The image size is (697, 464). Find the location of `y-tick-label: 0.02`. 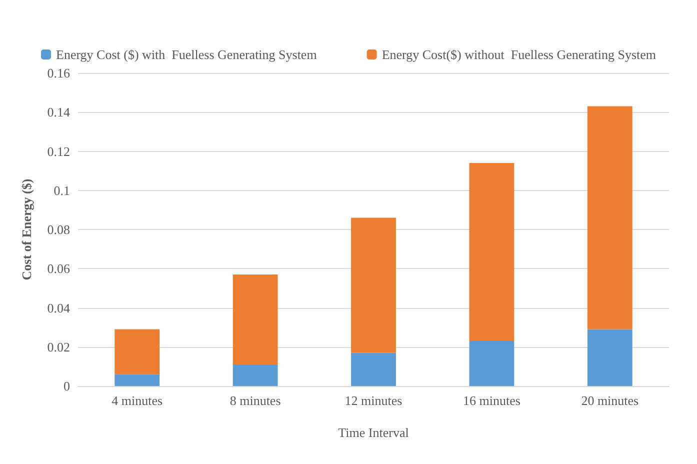

y-tick-label: 0.02 is located at coordinates (58, 346).